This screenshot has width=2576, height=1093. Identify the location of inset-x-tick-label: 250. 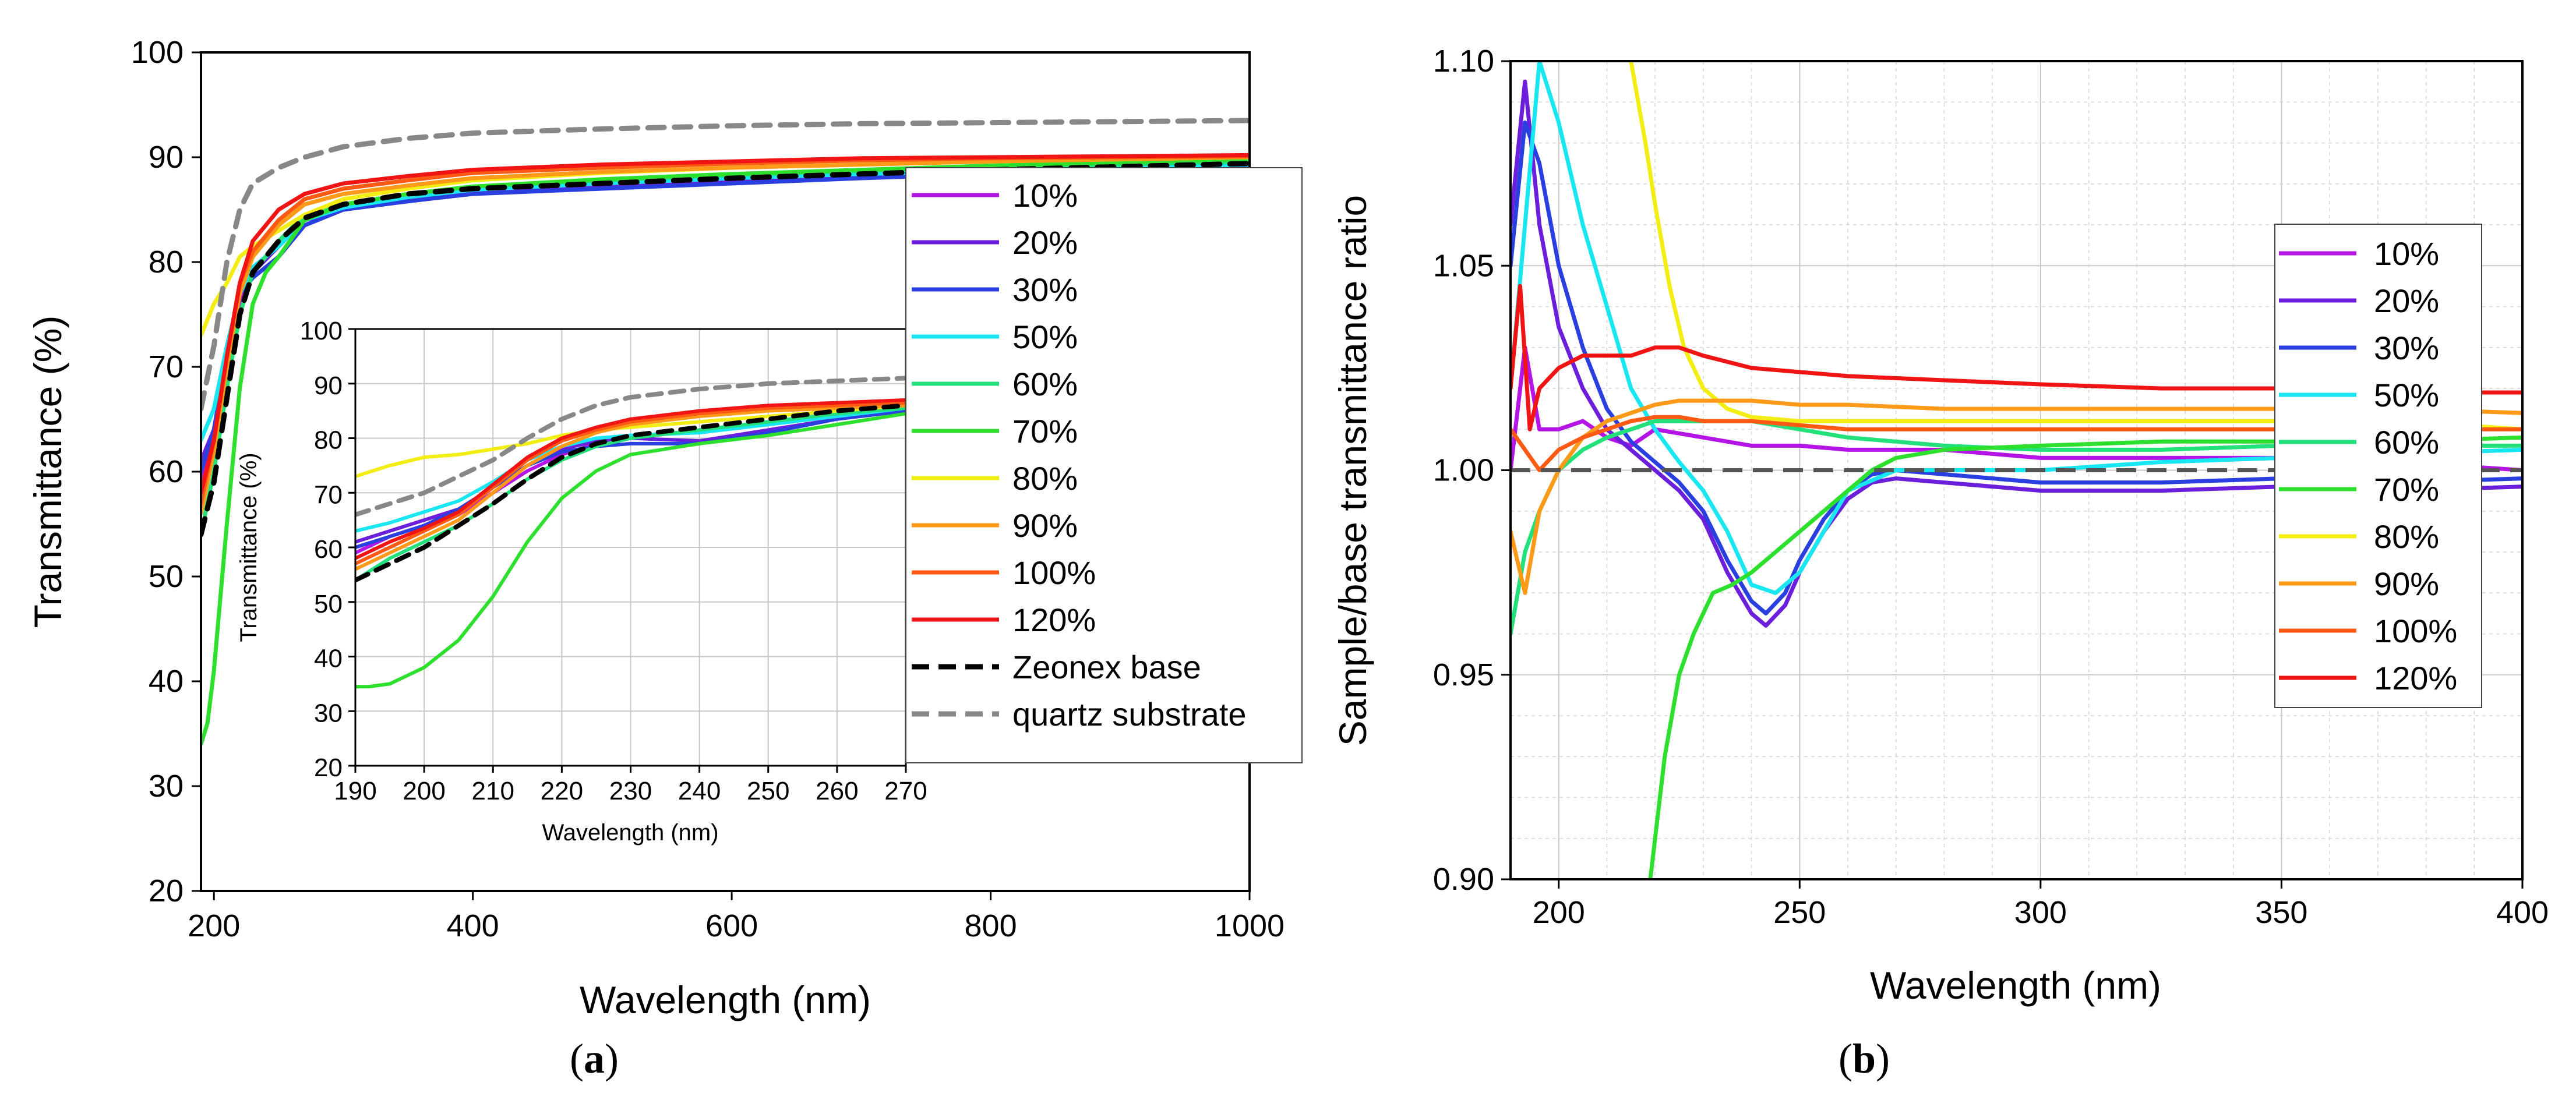
(768, 791).